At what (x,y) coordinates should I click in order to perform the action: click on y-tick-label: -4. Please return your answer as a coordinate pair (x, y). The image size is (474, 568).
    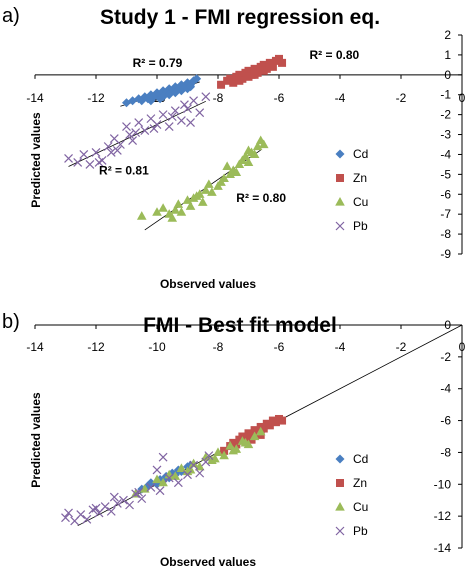
    Looking at the image, I should click on (445, 389).